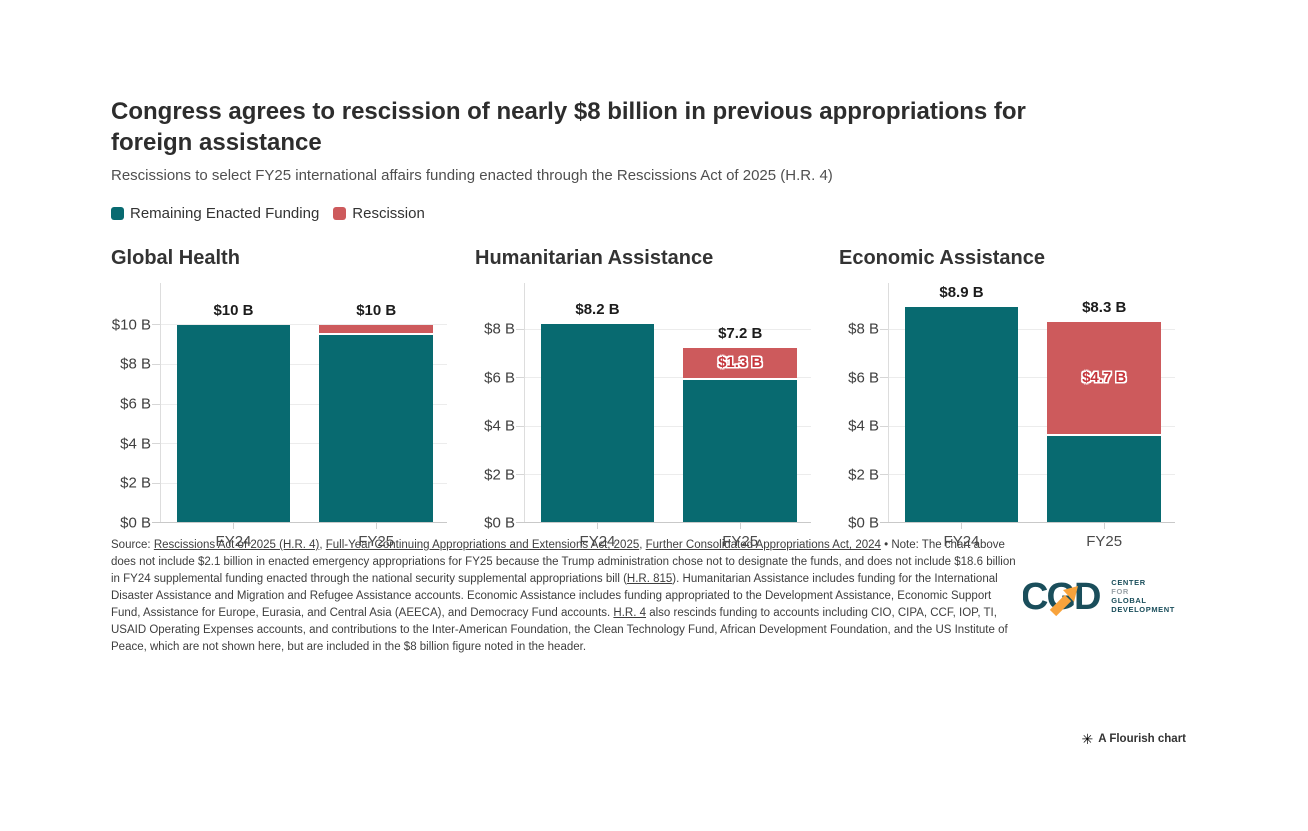 The image size is (1308, 831). I want to click on panel-title: Humanitarian Assistance, so click(594, 258).